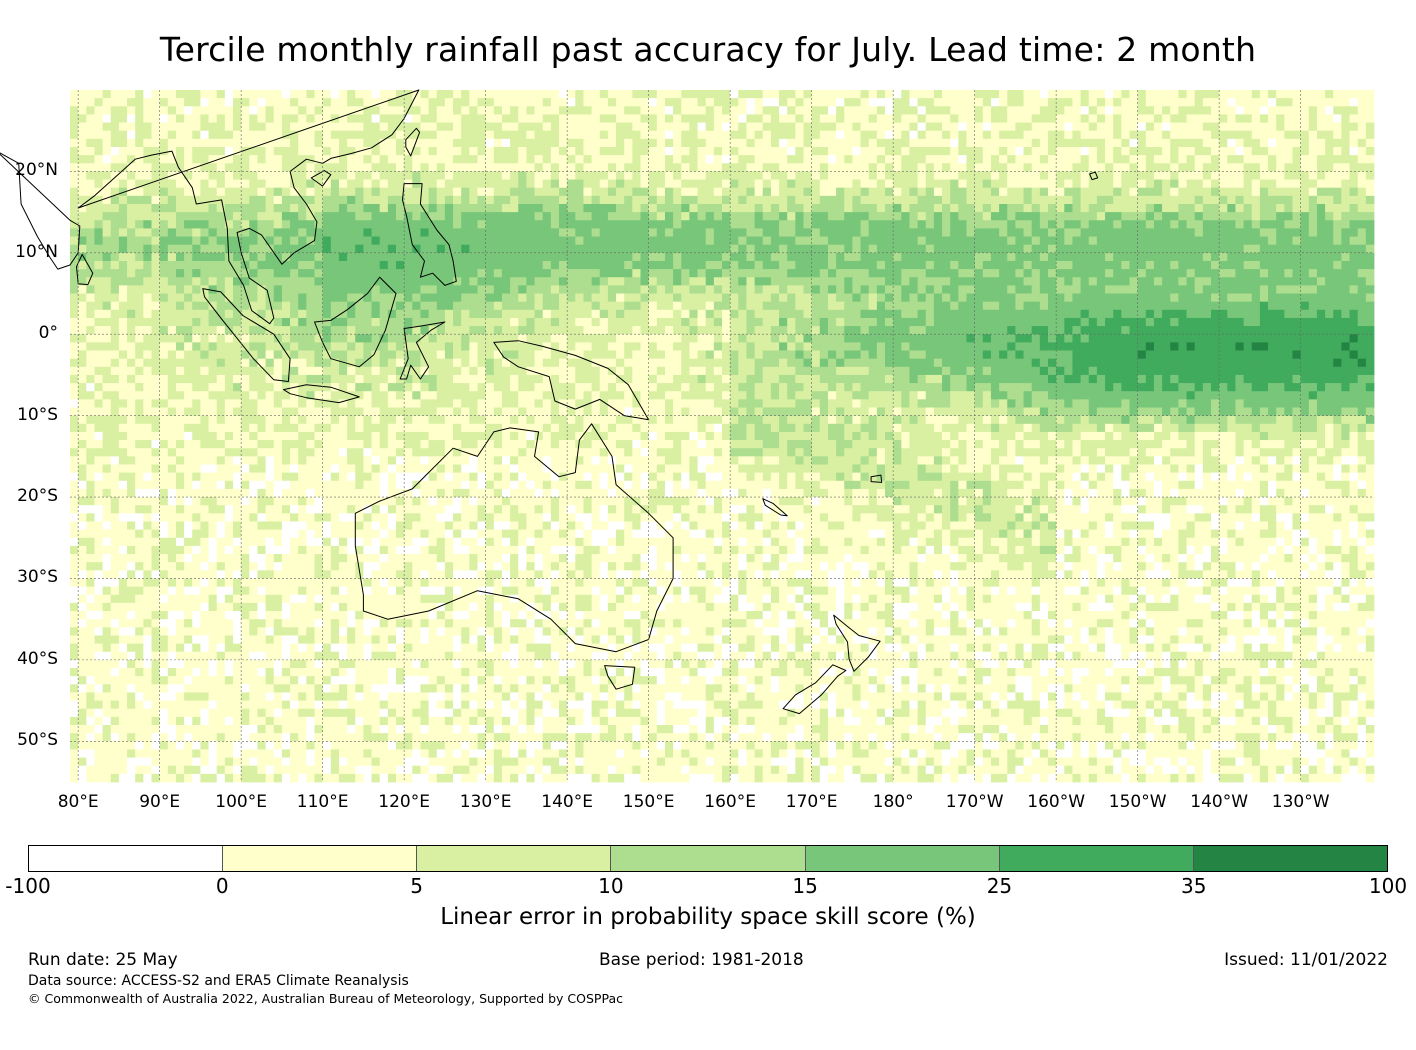 This screenshot has height=1050, width=1416. I want to click on colorbar, so click(708, 858).